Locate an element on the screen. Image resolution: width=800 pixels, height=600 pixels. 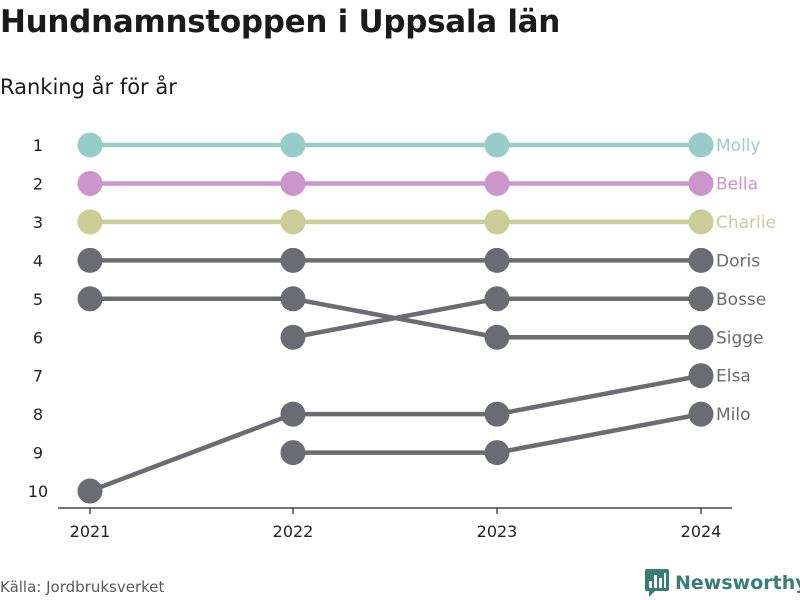
series-label-bosse: Bosse is located at coordinates (741, 300).